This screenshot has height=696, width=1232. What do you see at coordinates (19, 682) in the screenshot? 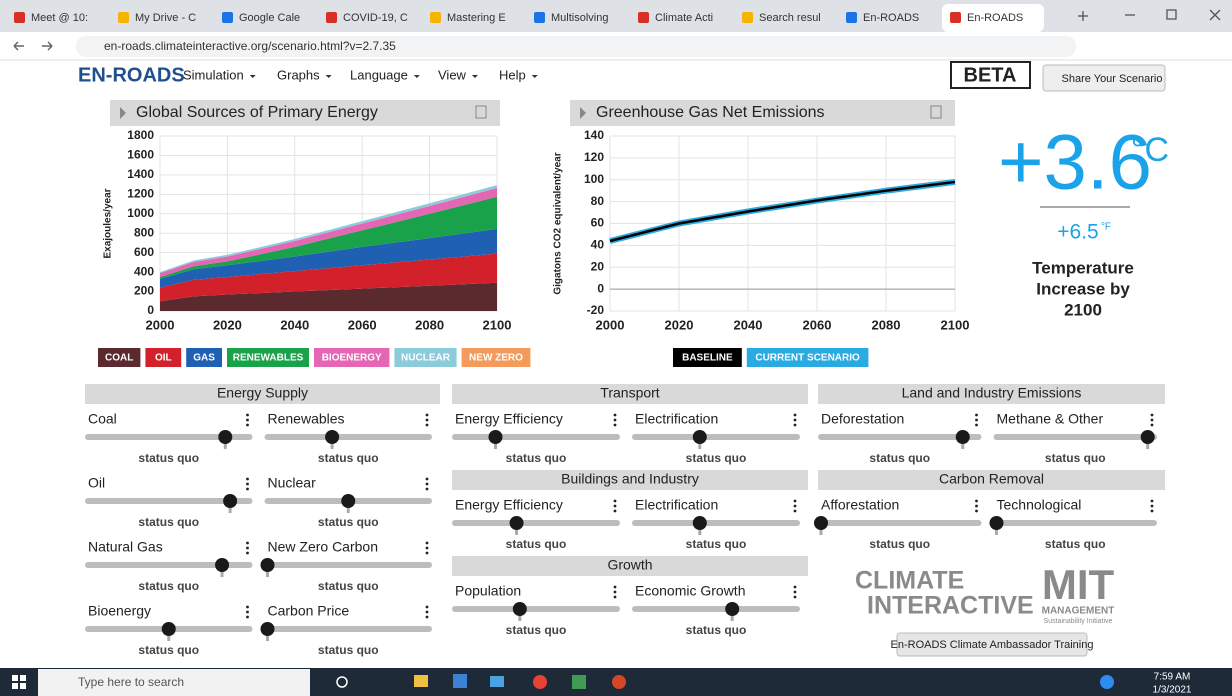
I see `start-button` at bounding box center [19, 682].